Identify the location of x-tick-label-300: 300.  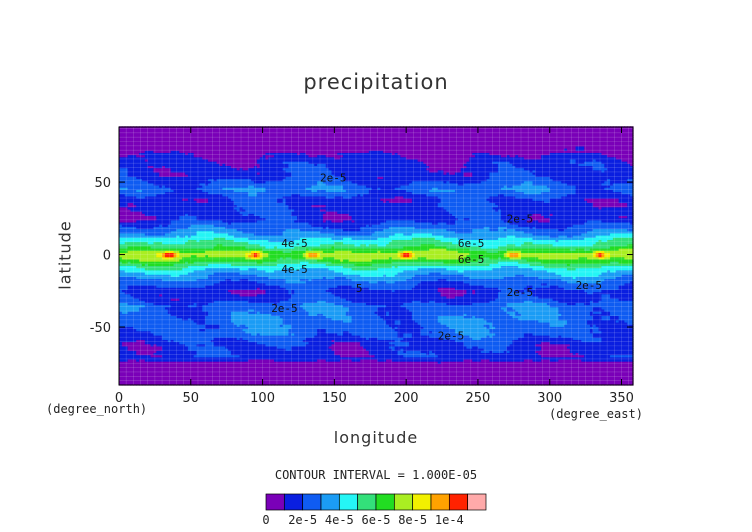
(549, 398).